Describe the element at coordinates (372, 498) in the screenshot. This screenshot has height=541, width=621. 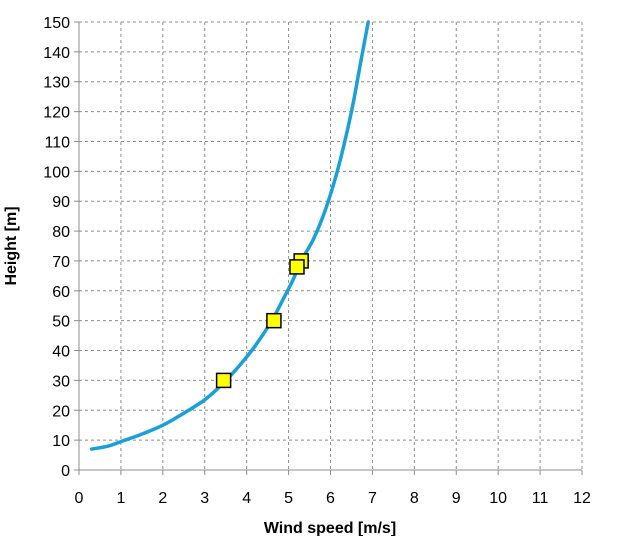
I see `x-tick-label: 7` at that location.